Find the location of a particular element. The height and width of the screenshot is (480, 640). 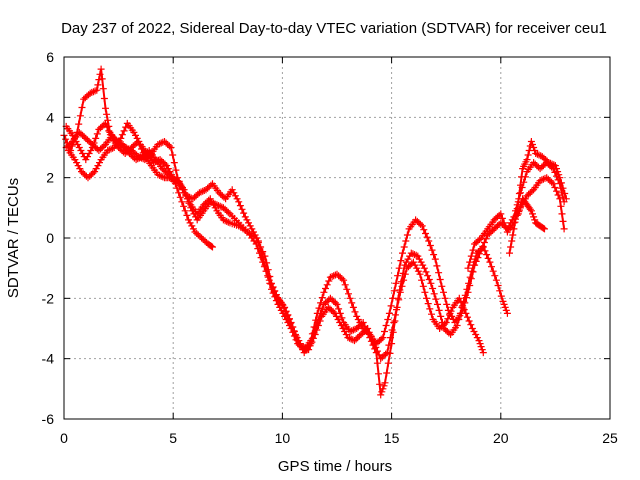

y-tick-label: -4 is located at coordinates (48, 359).